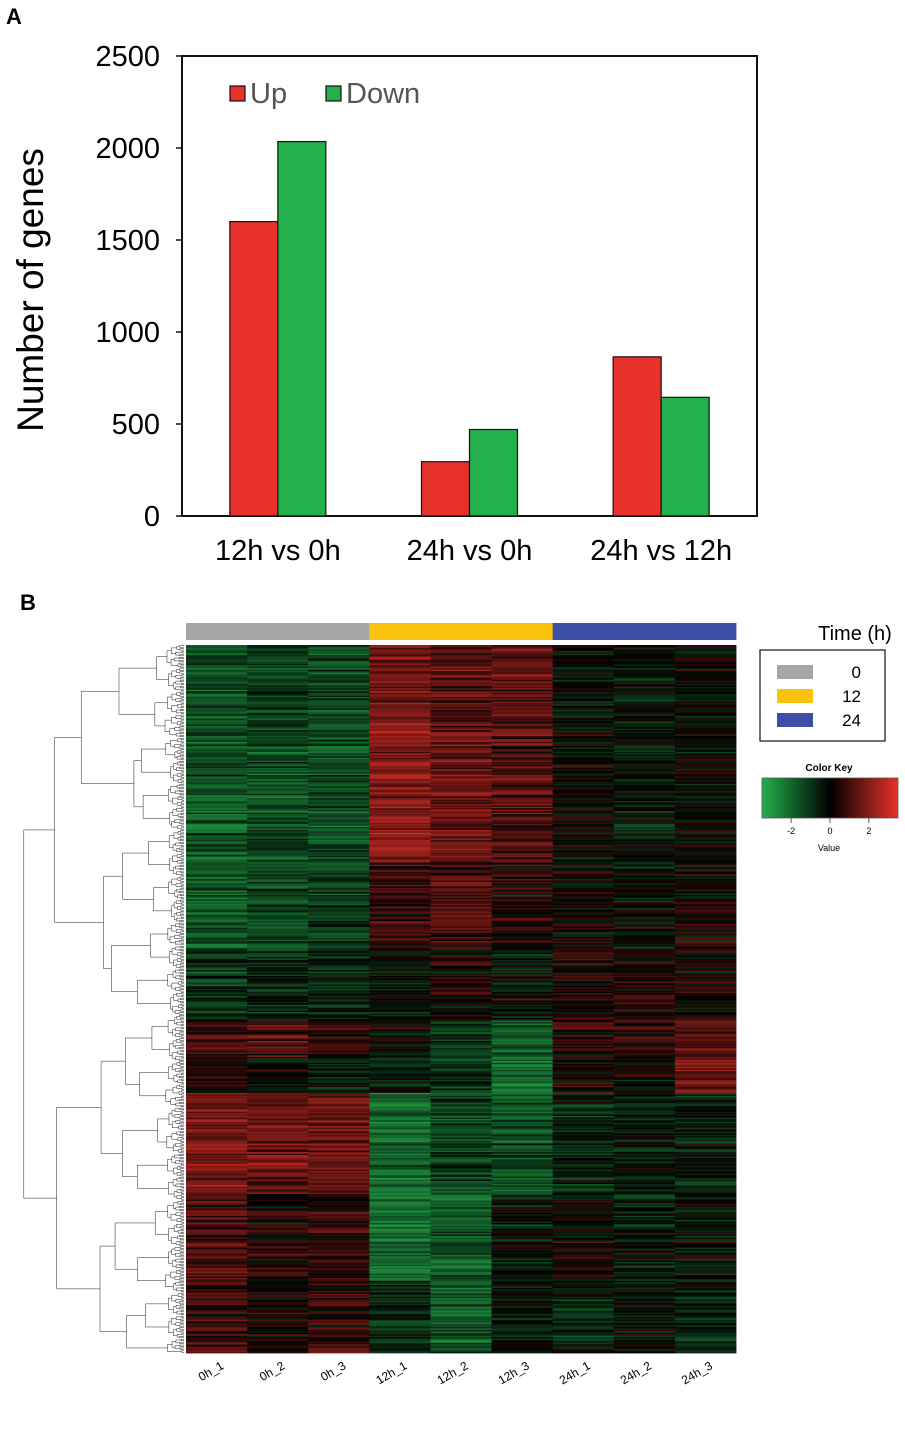 Image resolution: width=905 pixels, height=1429 pixels. What do you see at coordinates (575, 1372) in the screenshot?
I see `column-label: 24h_1` at bounding box center [575, 1372].